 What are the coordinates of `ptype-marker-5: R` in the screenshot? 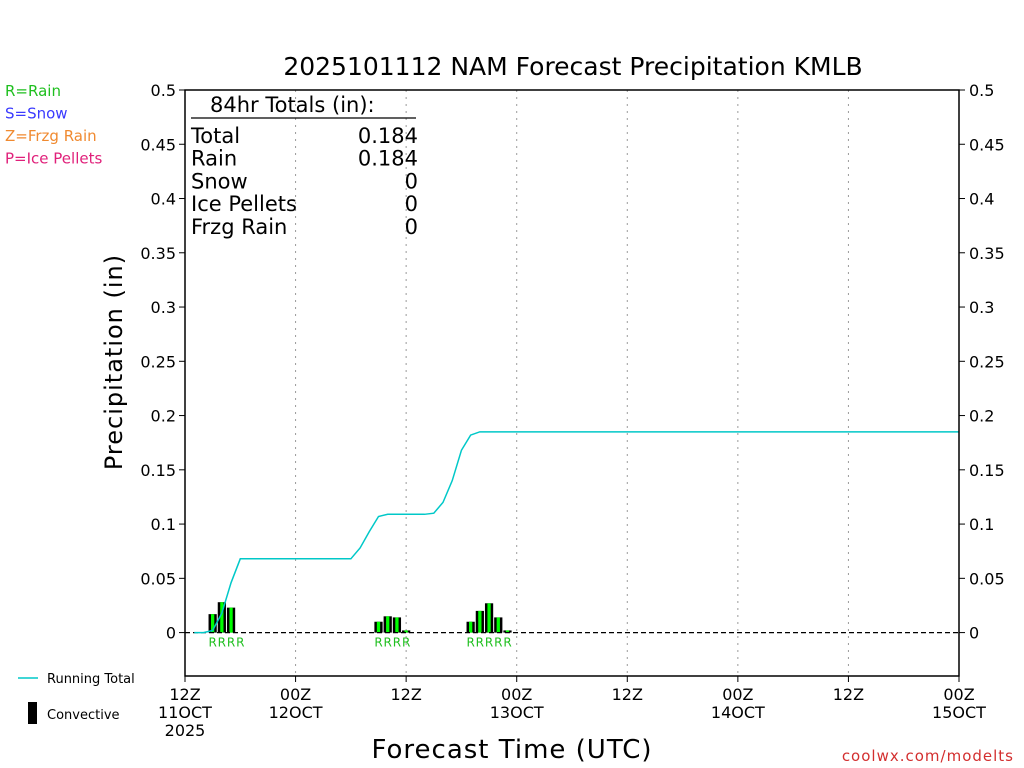 It's located at (388, 643).